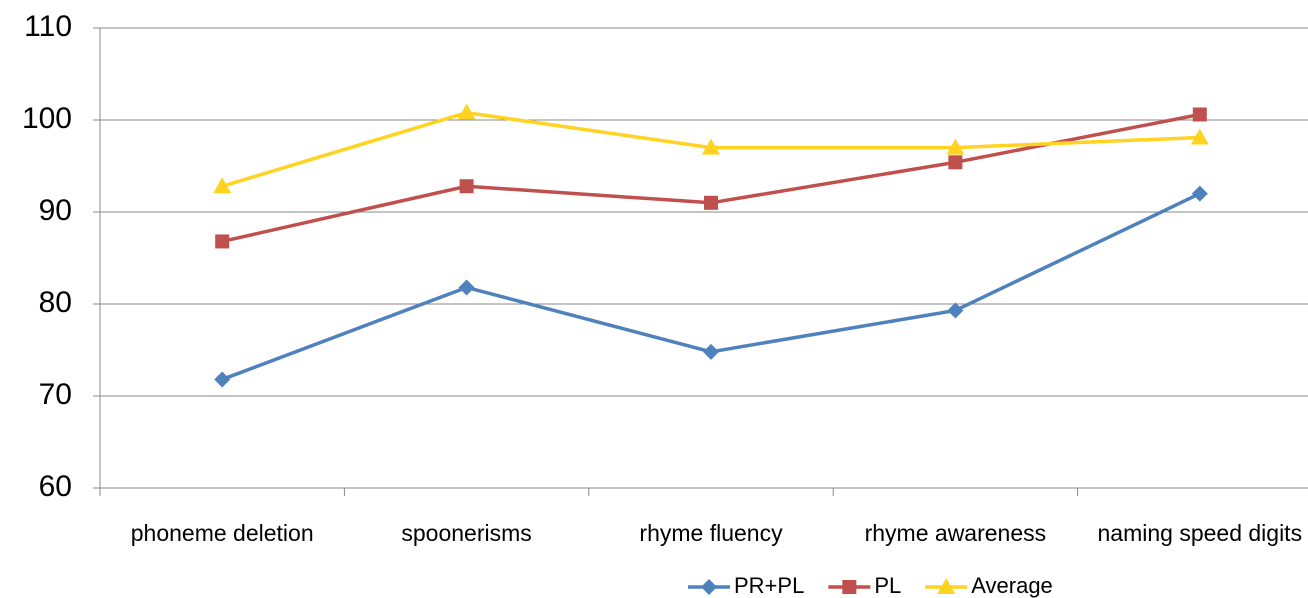 Image resolution: width=1308 pixels, height=598 pixels. What do you see at coordinates (222, 533) in the screenshot?
I see `x-tick-label: phoneme deletion` at bounding box center [222, 533].